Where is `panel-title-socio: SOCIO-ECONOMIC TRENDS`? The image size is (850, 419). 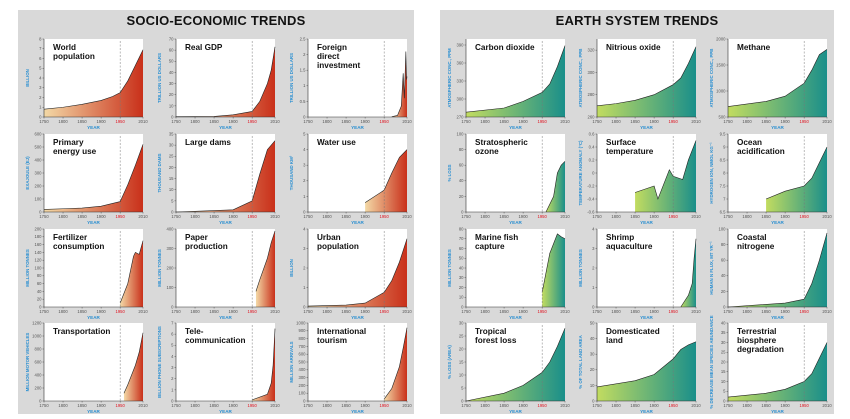
panel-title-socio: SOCIO-ECONOMIC TRENDS is located at coordinates (216, 20).